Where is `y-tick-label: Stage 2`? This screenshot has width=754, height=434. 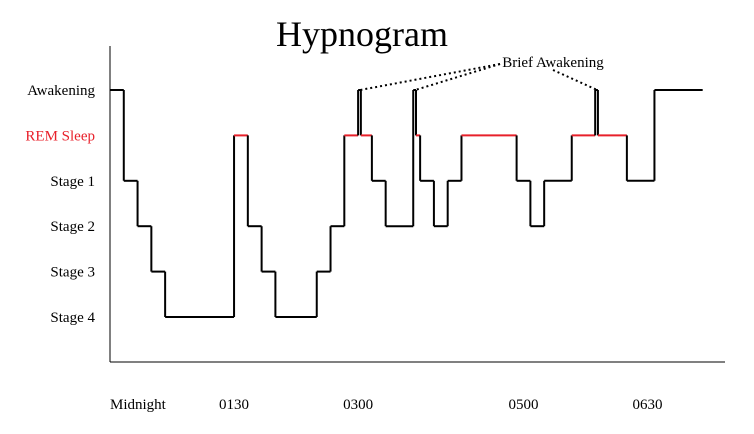
y-tick-label: Stage 2 is located at coordinates (72, 227).